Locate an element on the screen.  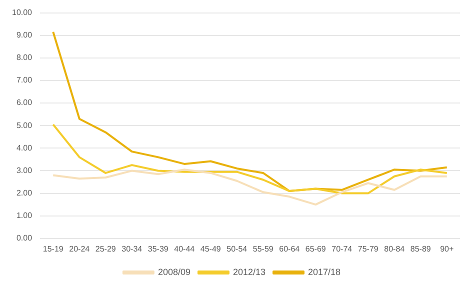
x-tick-label: 45-49 is located at coordinates (211, 249).